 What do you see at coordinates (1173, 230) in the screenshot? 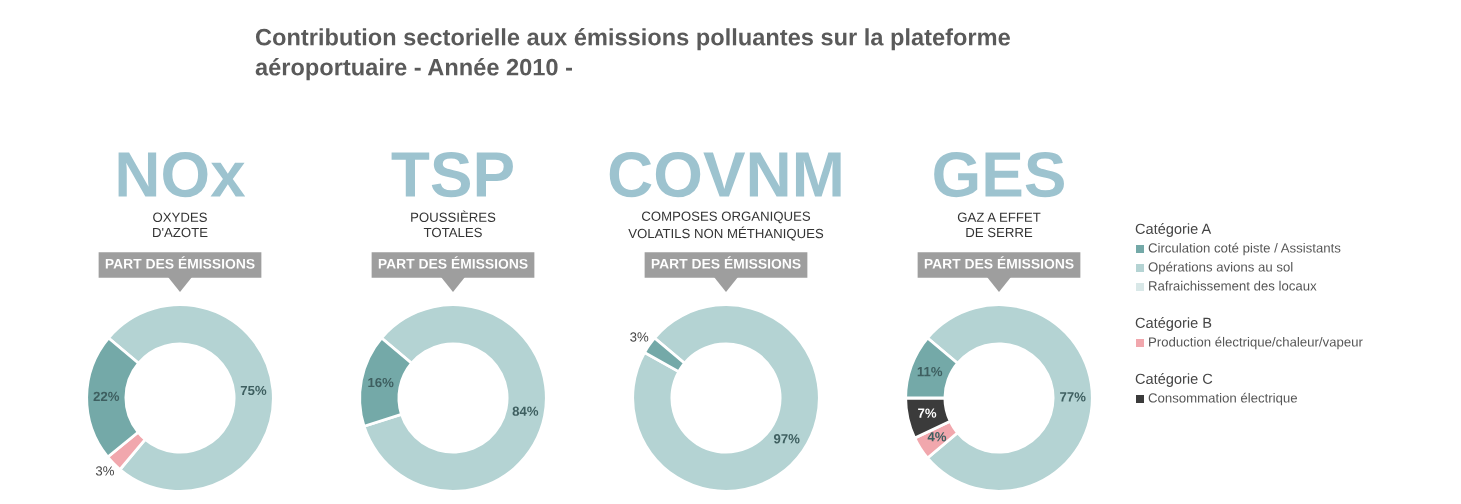
I see `category-label: Catégorie A` at bounding box center [1173, 230].